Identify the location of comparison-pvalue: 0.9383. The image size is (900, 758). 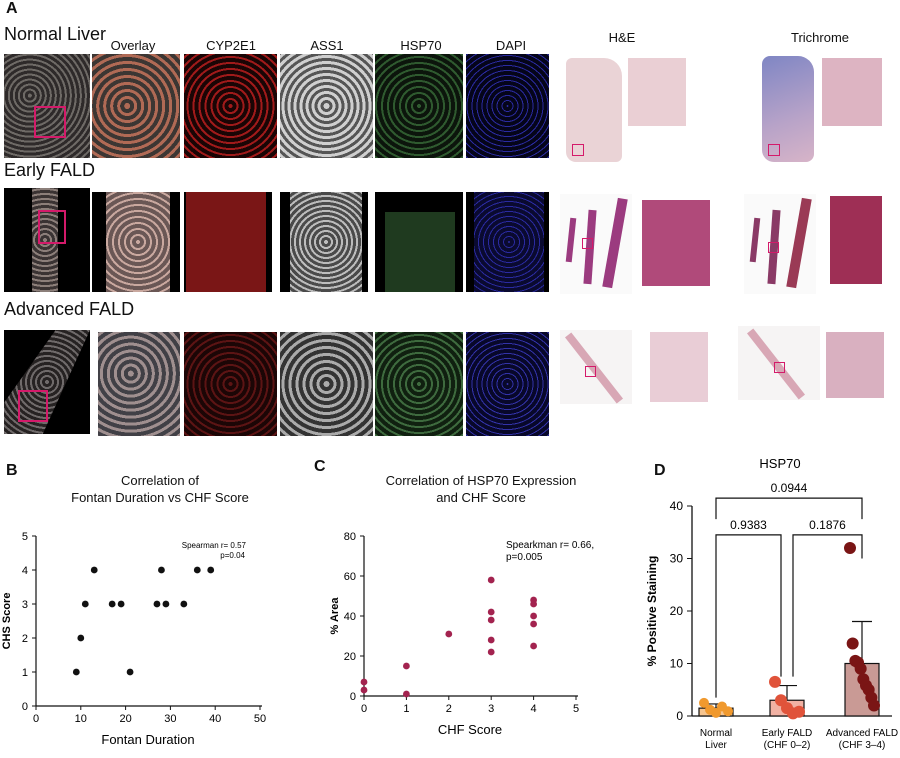
(748, 525).